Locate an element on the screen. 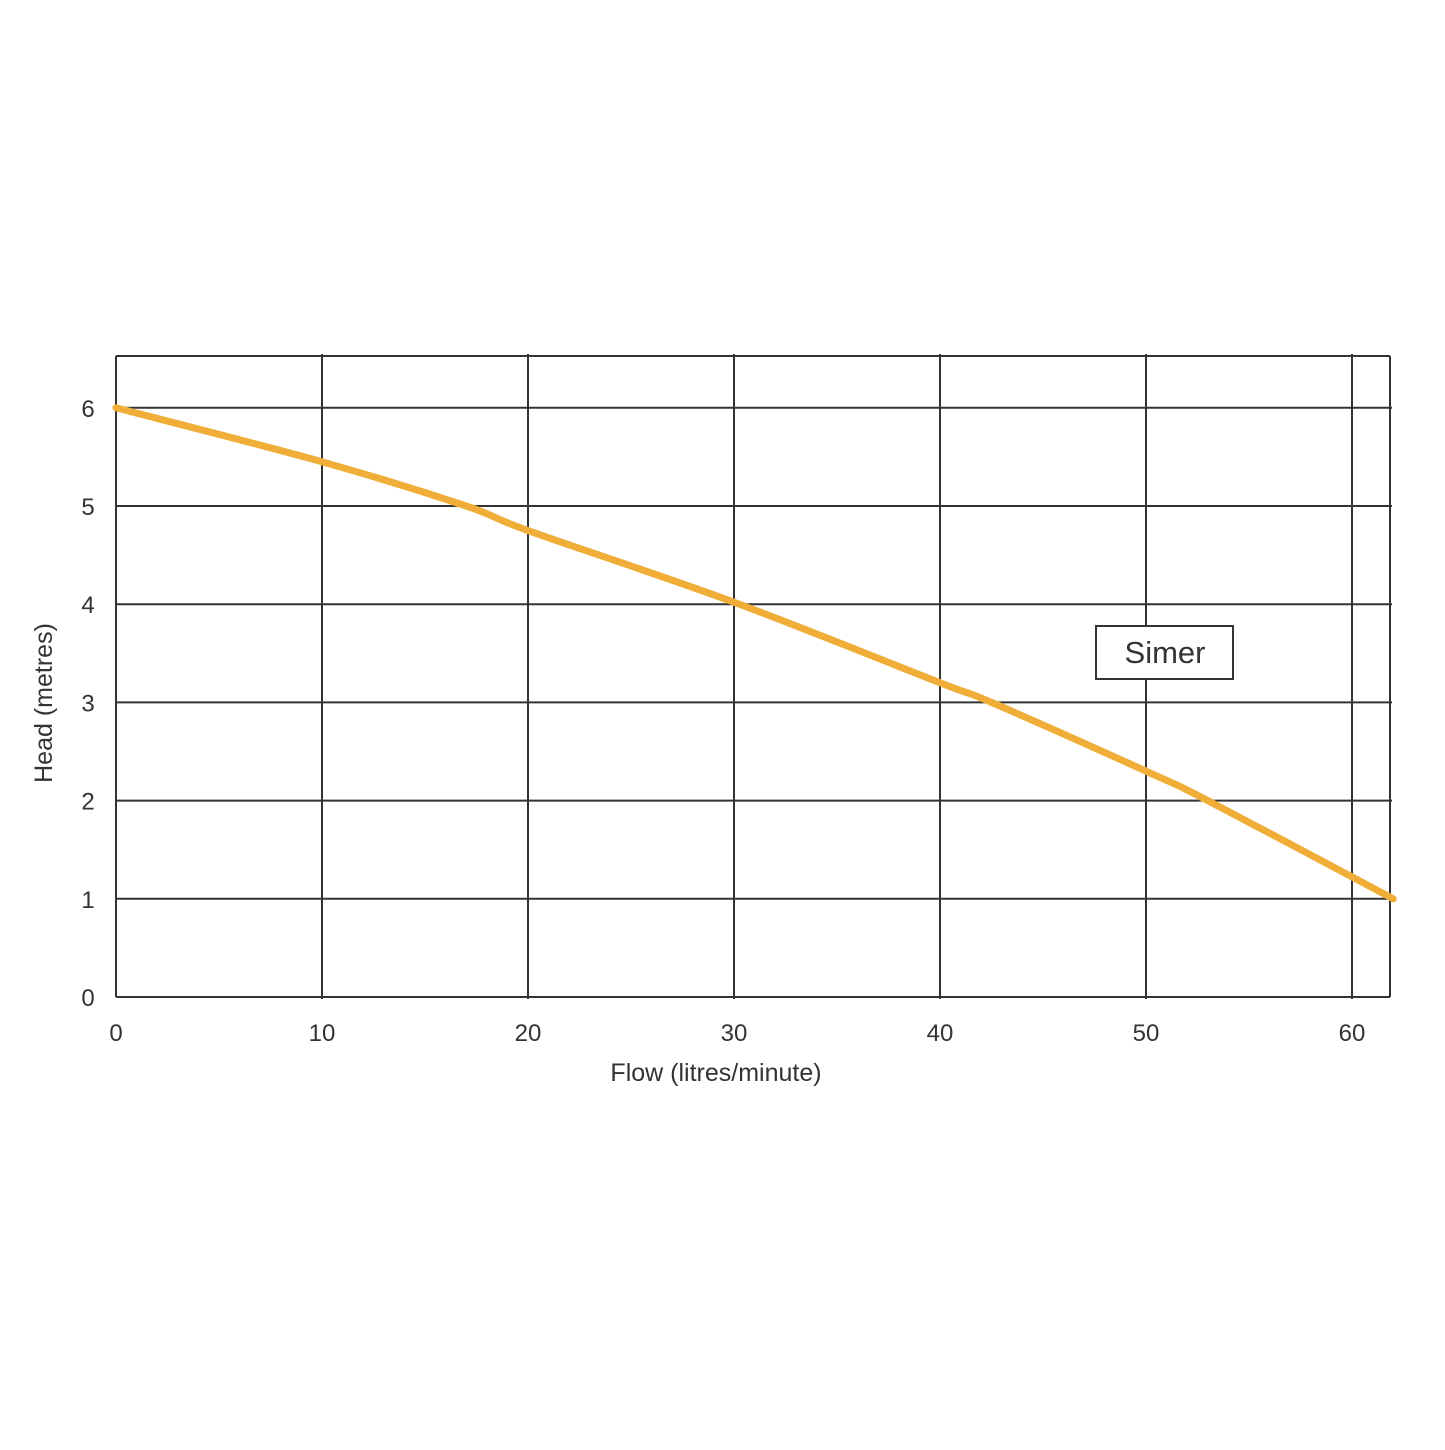 The height and width of the screenshot is (1450, 1445). legend-box is located at coordinates (1164, 652).